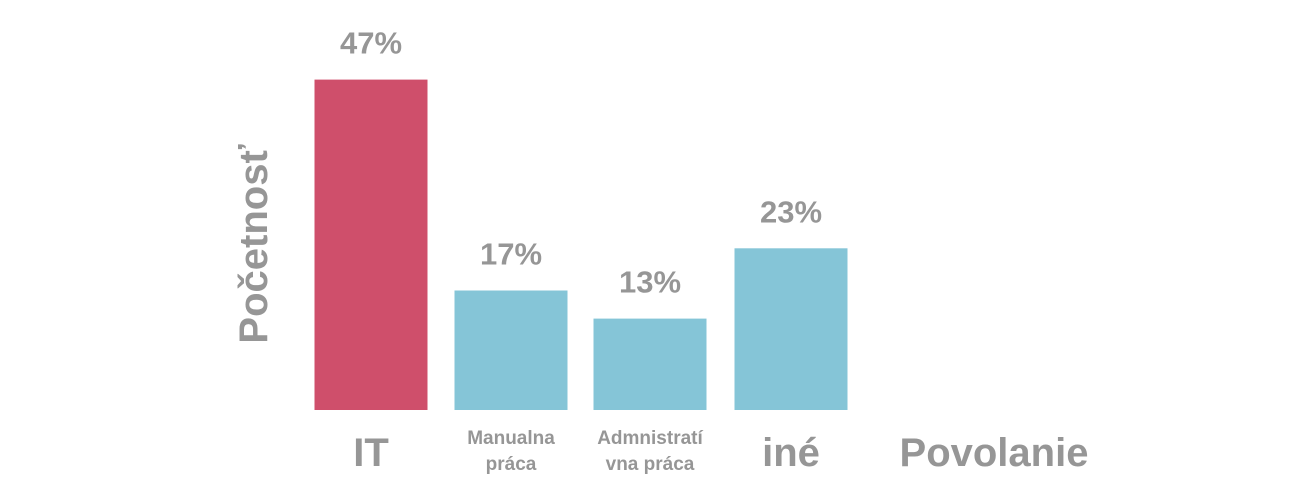 The height and width of the screenshot is (484, 1316). I want to click on y-axis-title-group: Početnosť, so click(254, 244).